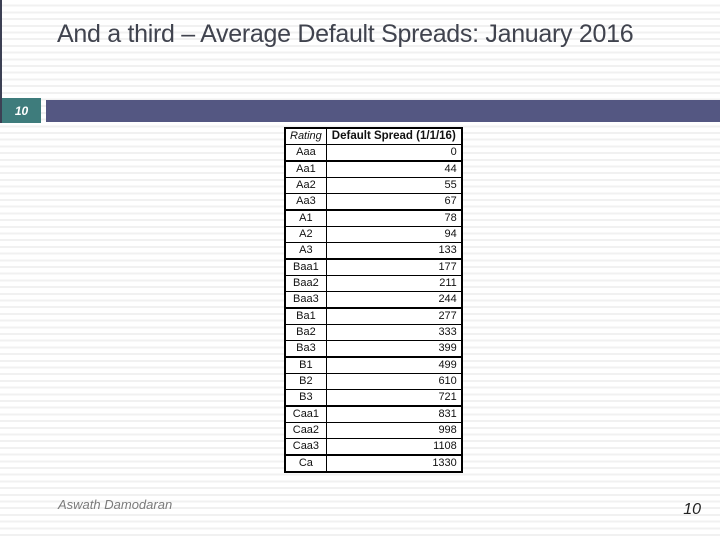 Image resolution: width=720 pixels, height=540 pixels. What do you see at coordinates (305, 316) in the screenshot?
I see `rating-cell: Ba1` at bounding box center [305, 316].